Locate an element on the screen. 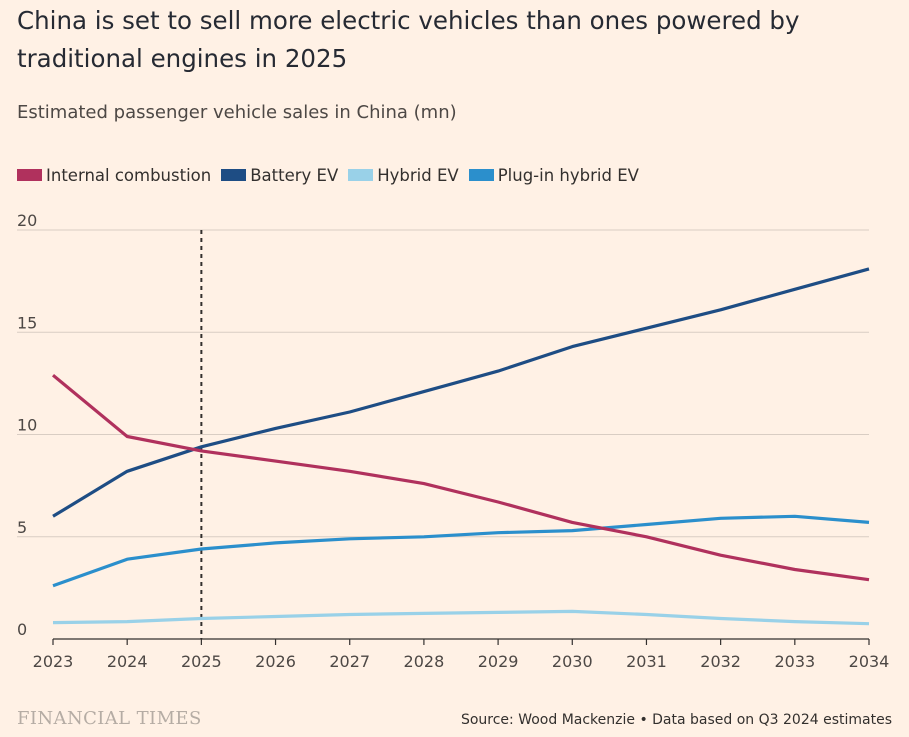 The height and width of the screenshot is (737, 909). y-tick-label-0: 0 is located at coordinates (22, 629).